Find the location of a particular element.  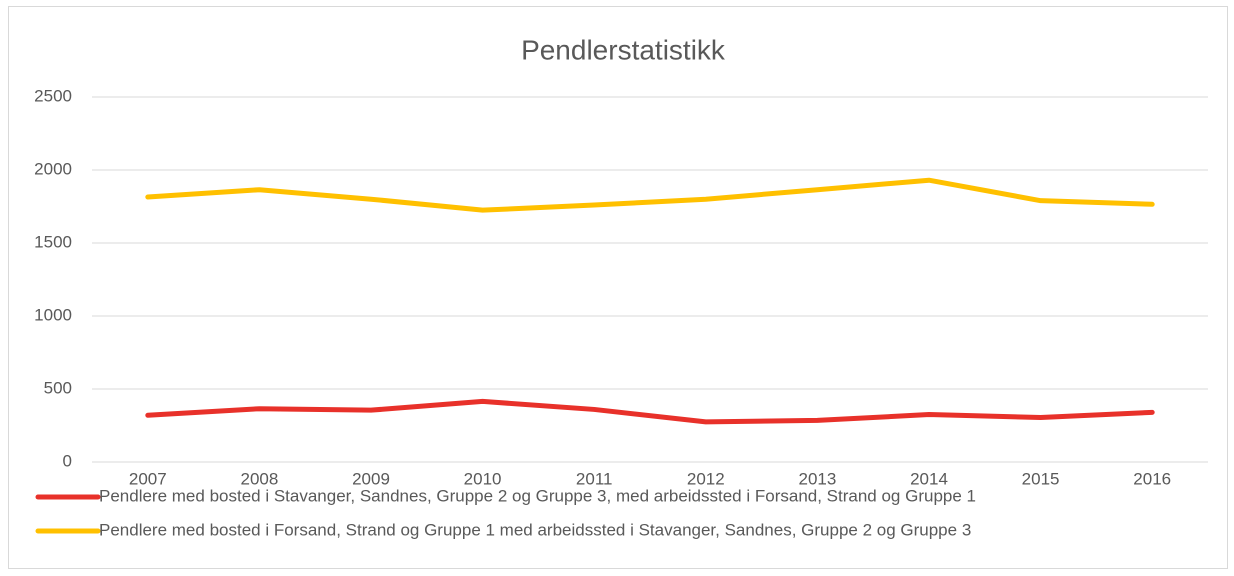

x-tick-label: 2008 is located at coordinates (259, 478).